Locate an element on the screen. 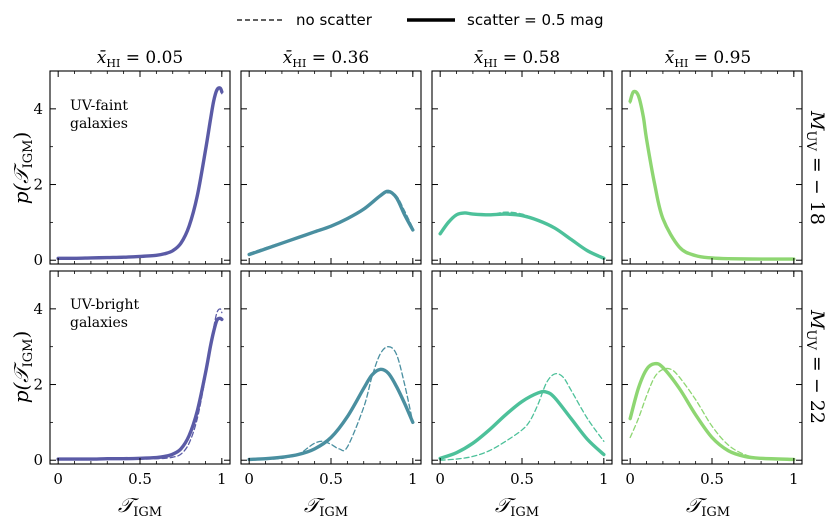 The width and height of the screenshot is (831, 522). panel-frame-r1c3 is located at coordinates (522, 167).